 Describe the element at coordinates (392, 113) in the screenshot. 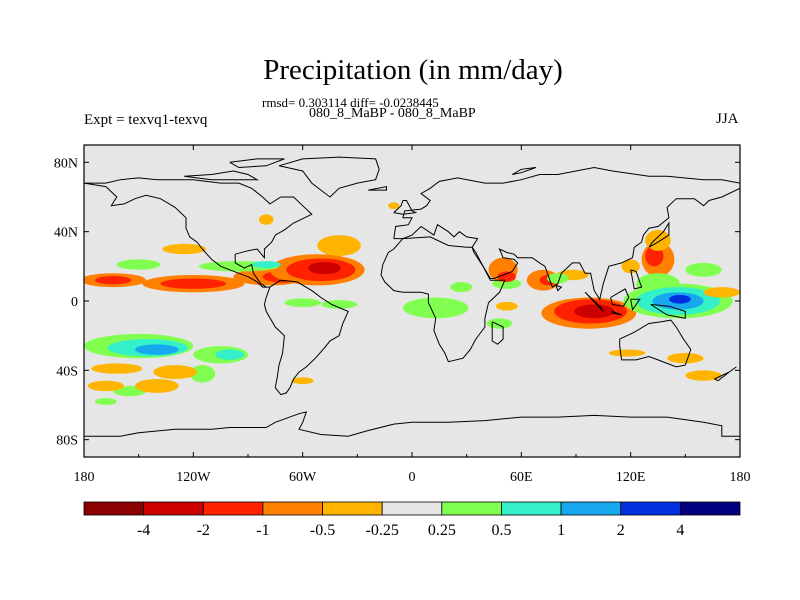

I see `chart-subtitle: 080_8_MaBP - 080_8_MaBP` at that location.